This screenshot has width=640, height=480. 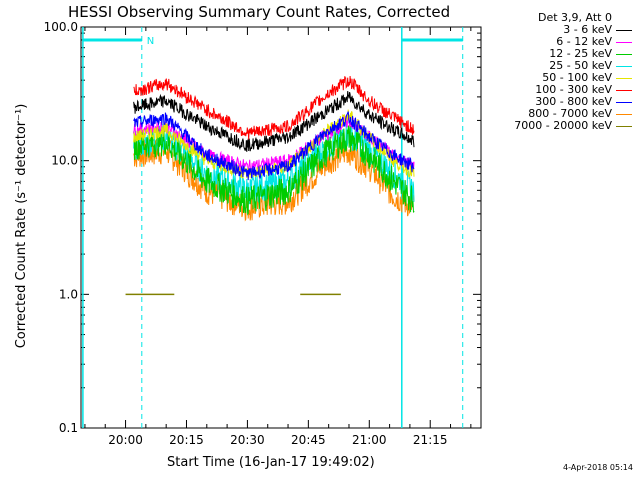 I want to click on legend-item-300-800: 300 - 800 keV, so click(x=559, y=102).